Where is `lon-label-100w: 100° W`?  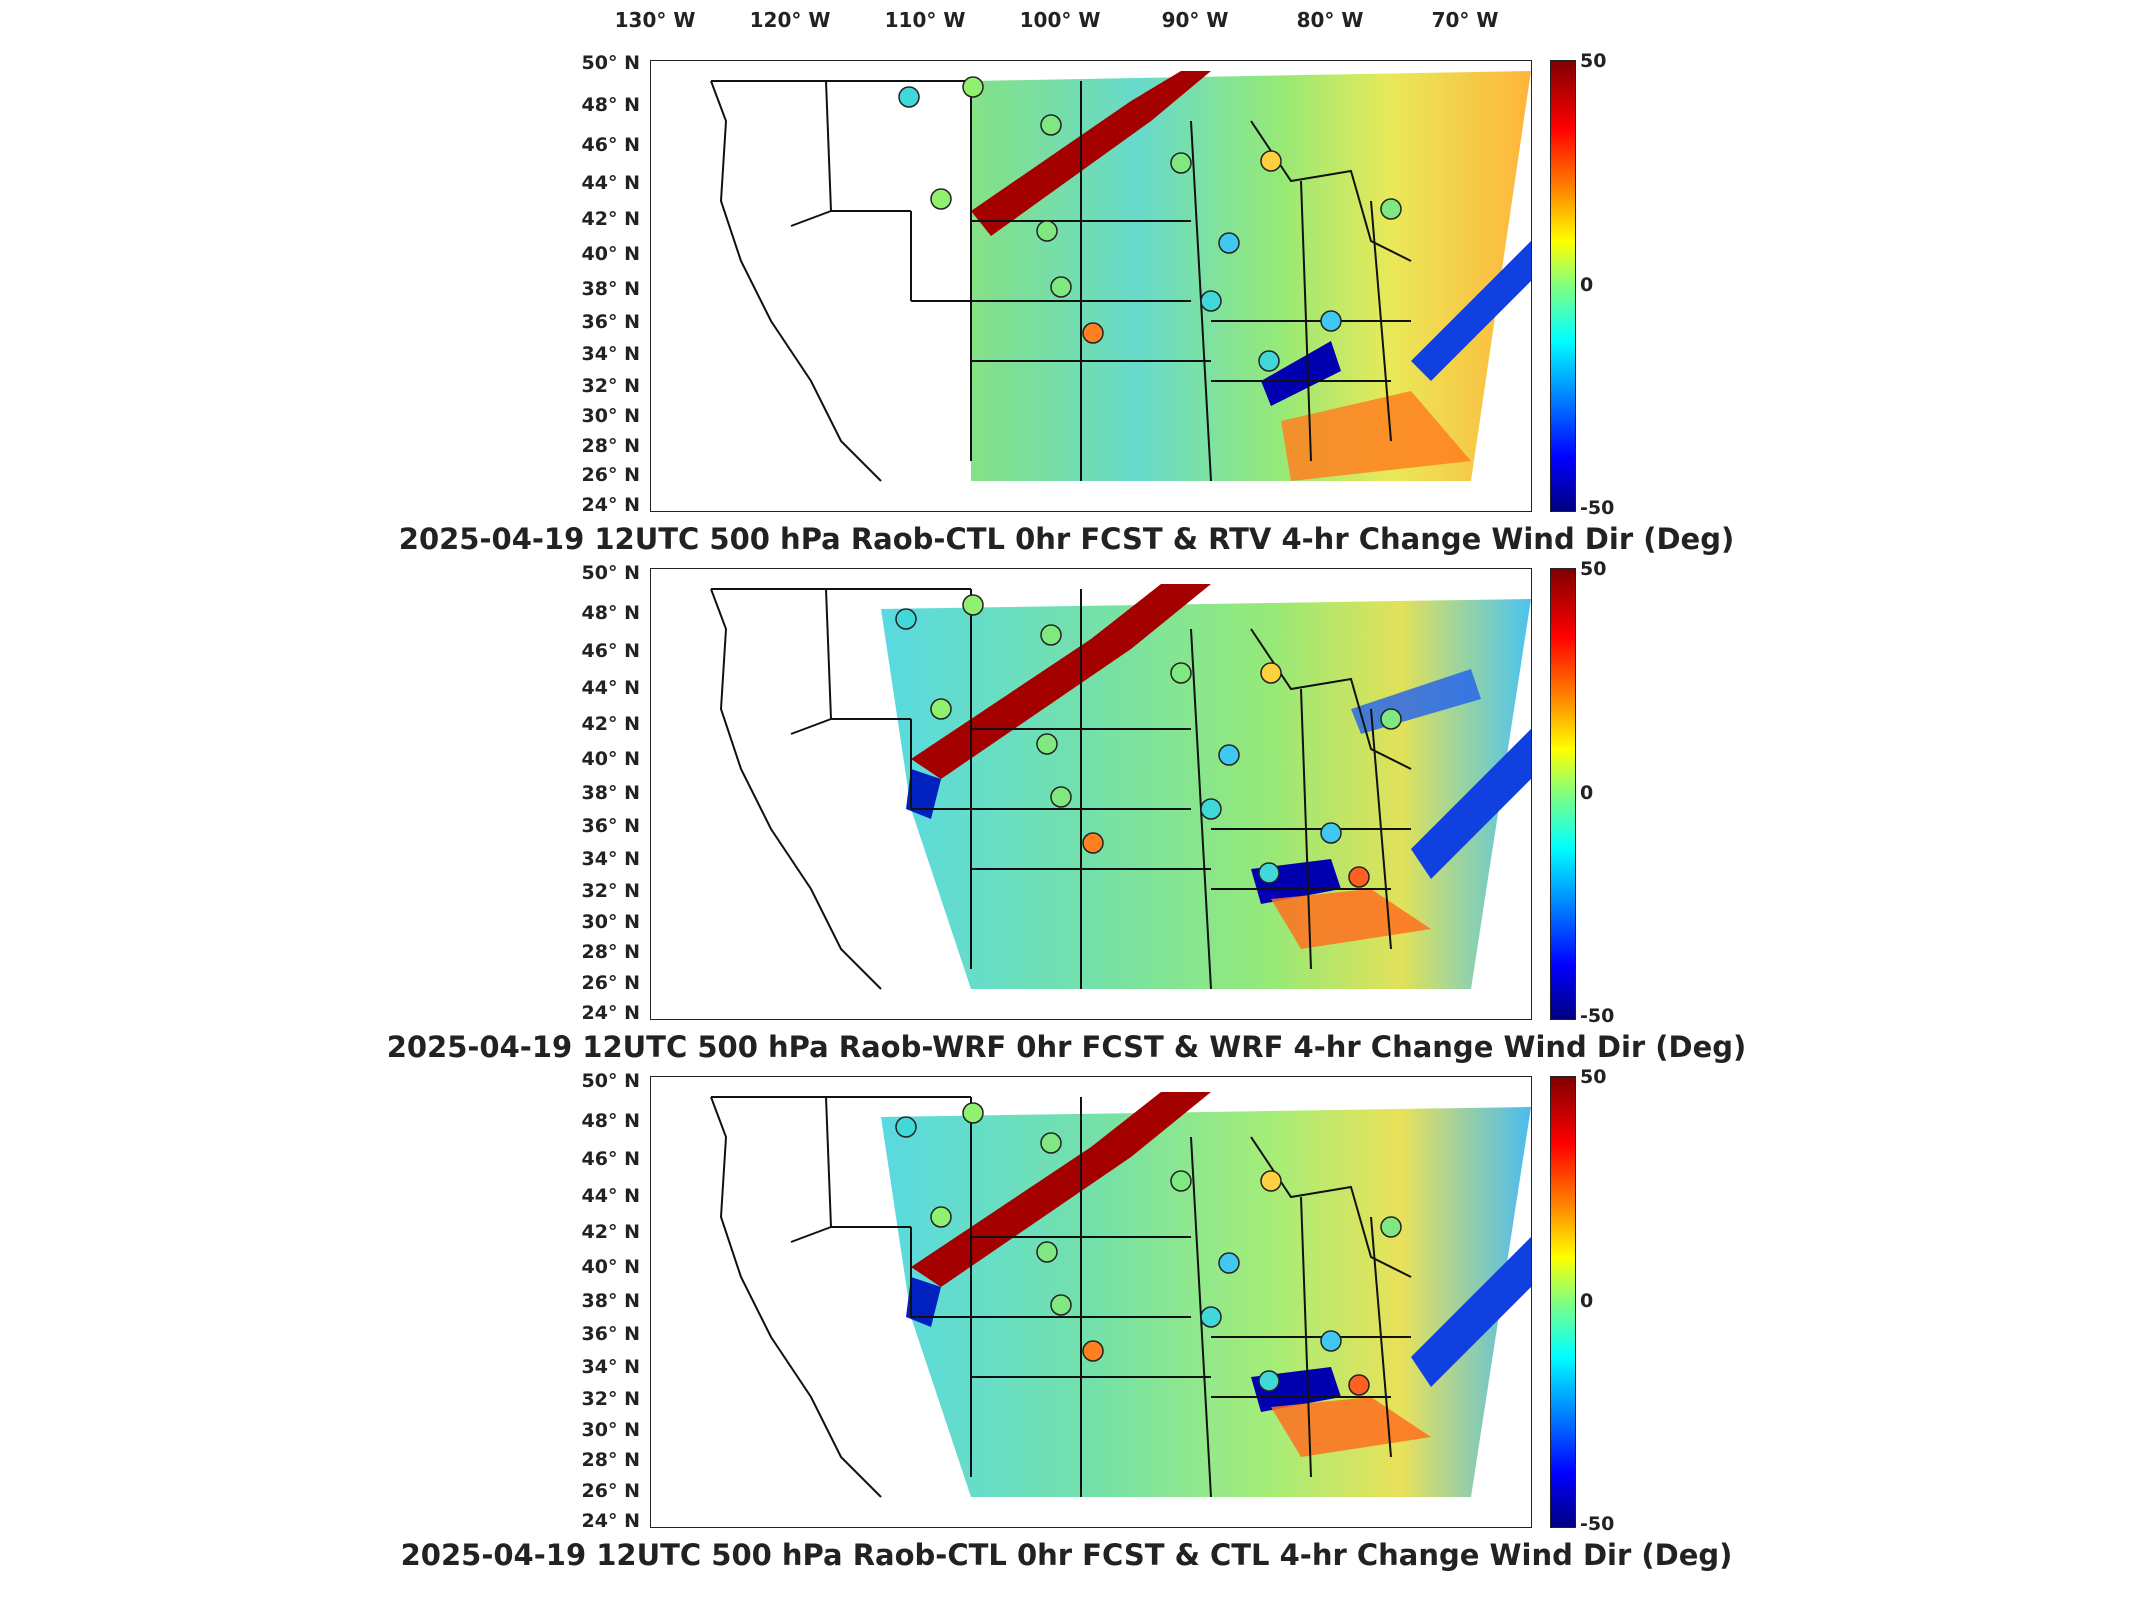
lon-label-100w: 100° W is located at coordinates (1060, 20).